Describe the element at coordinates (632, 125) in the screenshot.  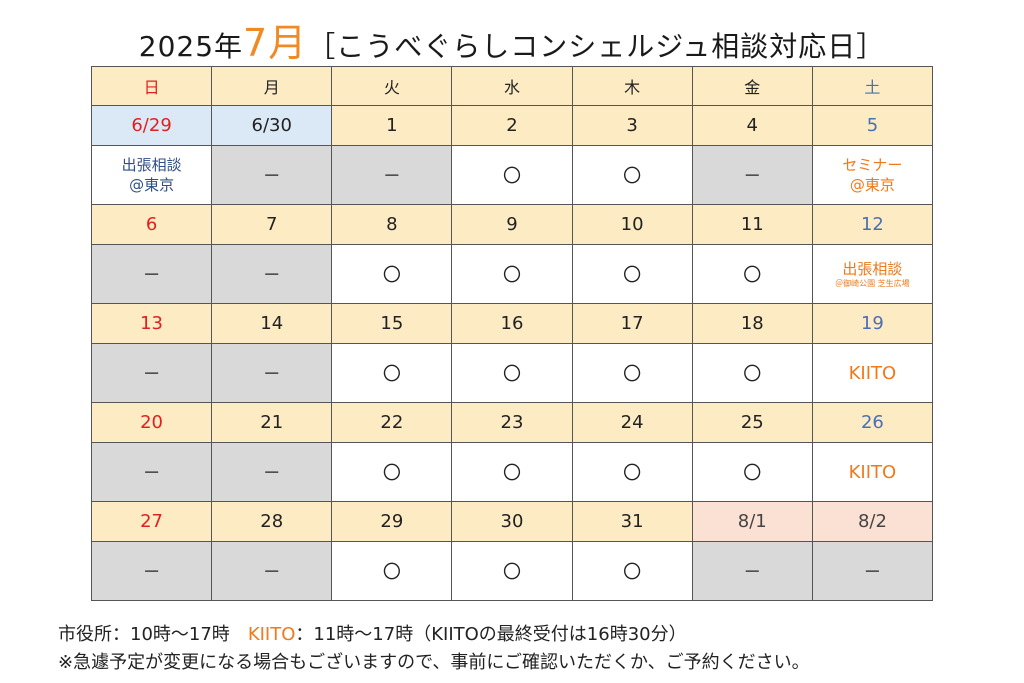
I see `date-cell: 3` at that location.